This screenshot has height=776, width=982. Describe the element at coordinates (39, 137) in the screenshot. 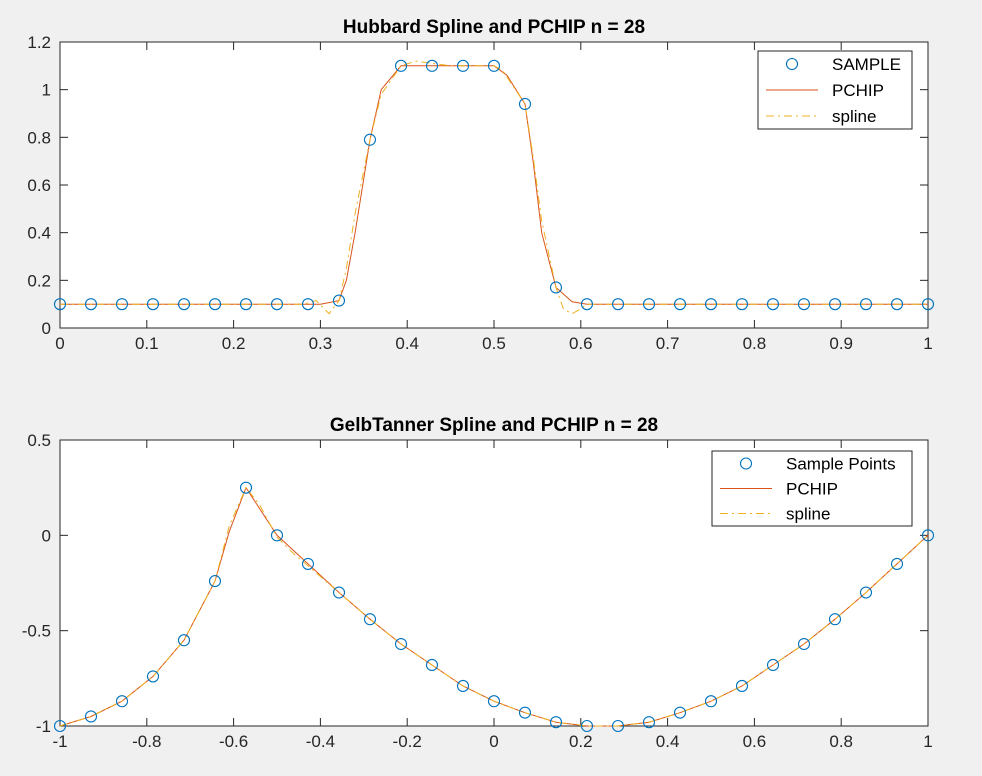

I see `y-tick-label: 0.8` at that location.